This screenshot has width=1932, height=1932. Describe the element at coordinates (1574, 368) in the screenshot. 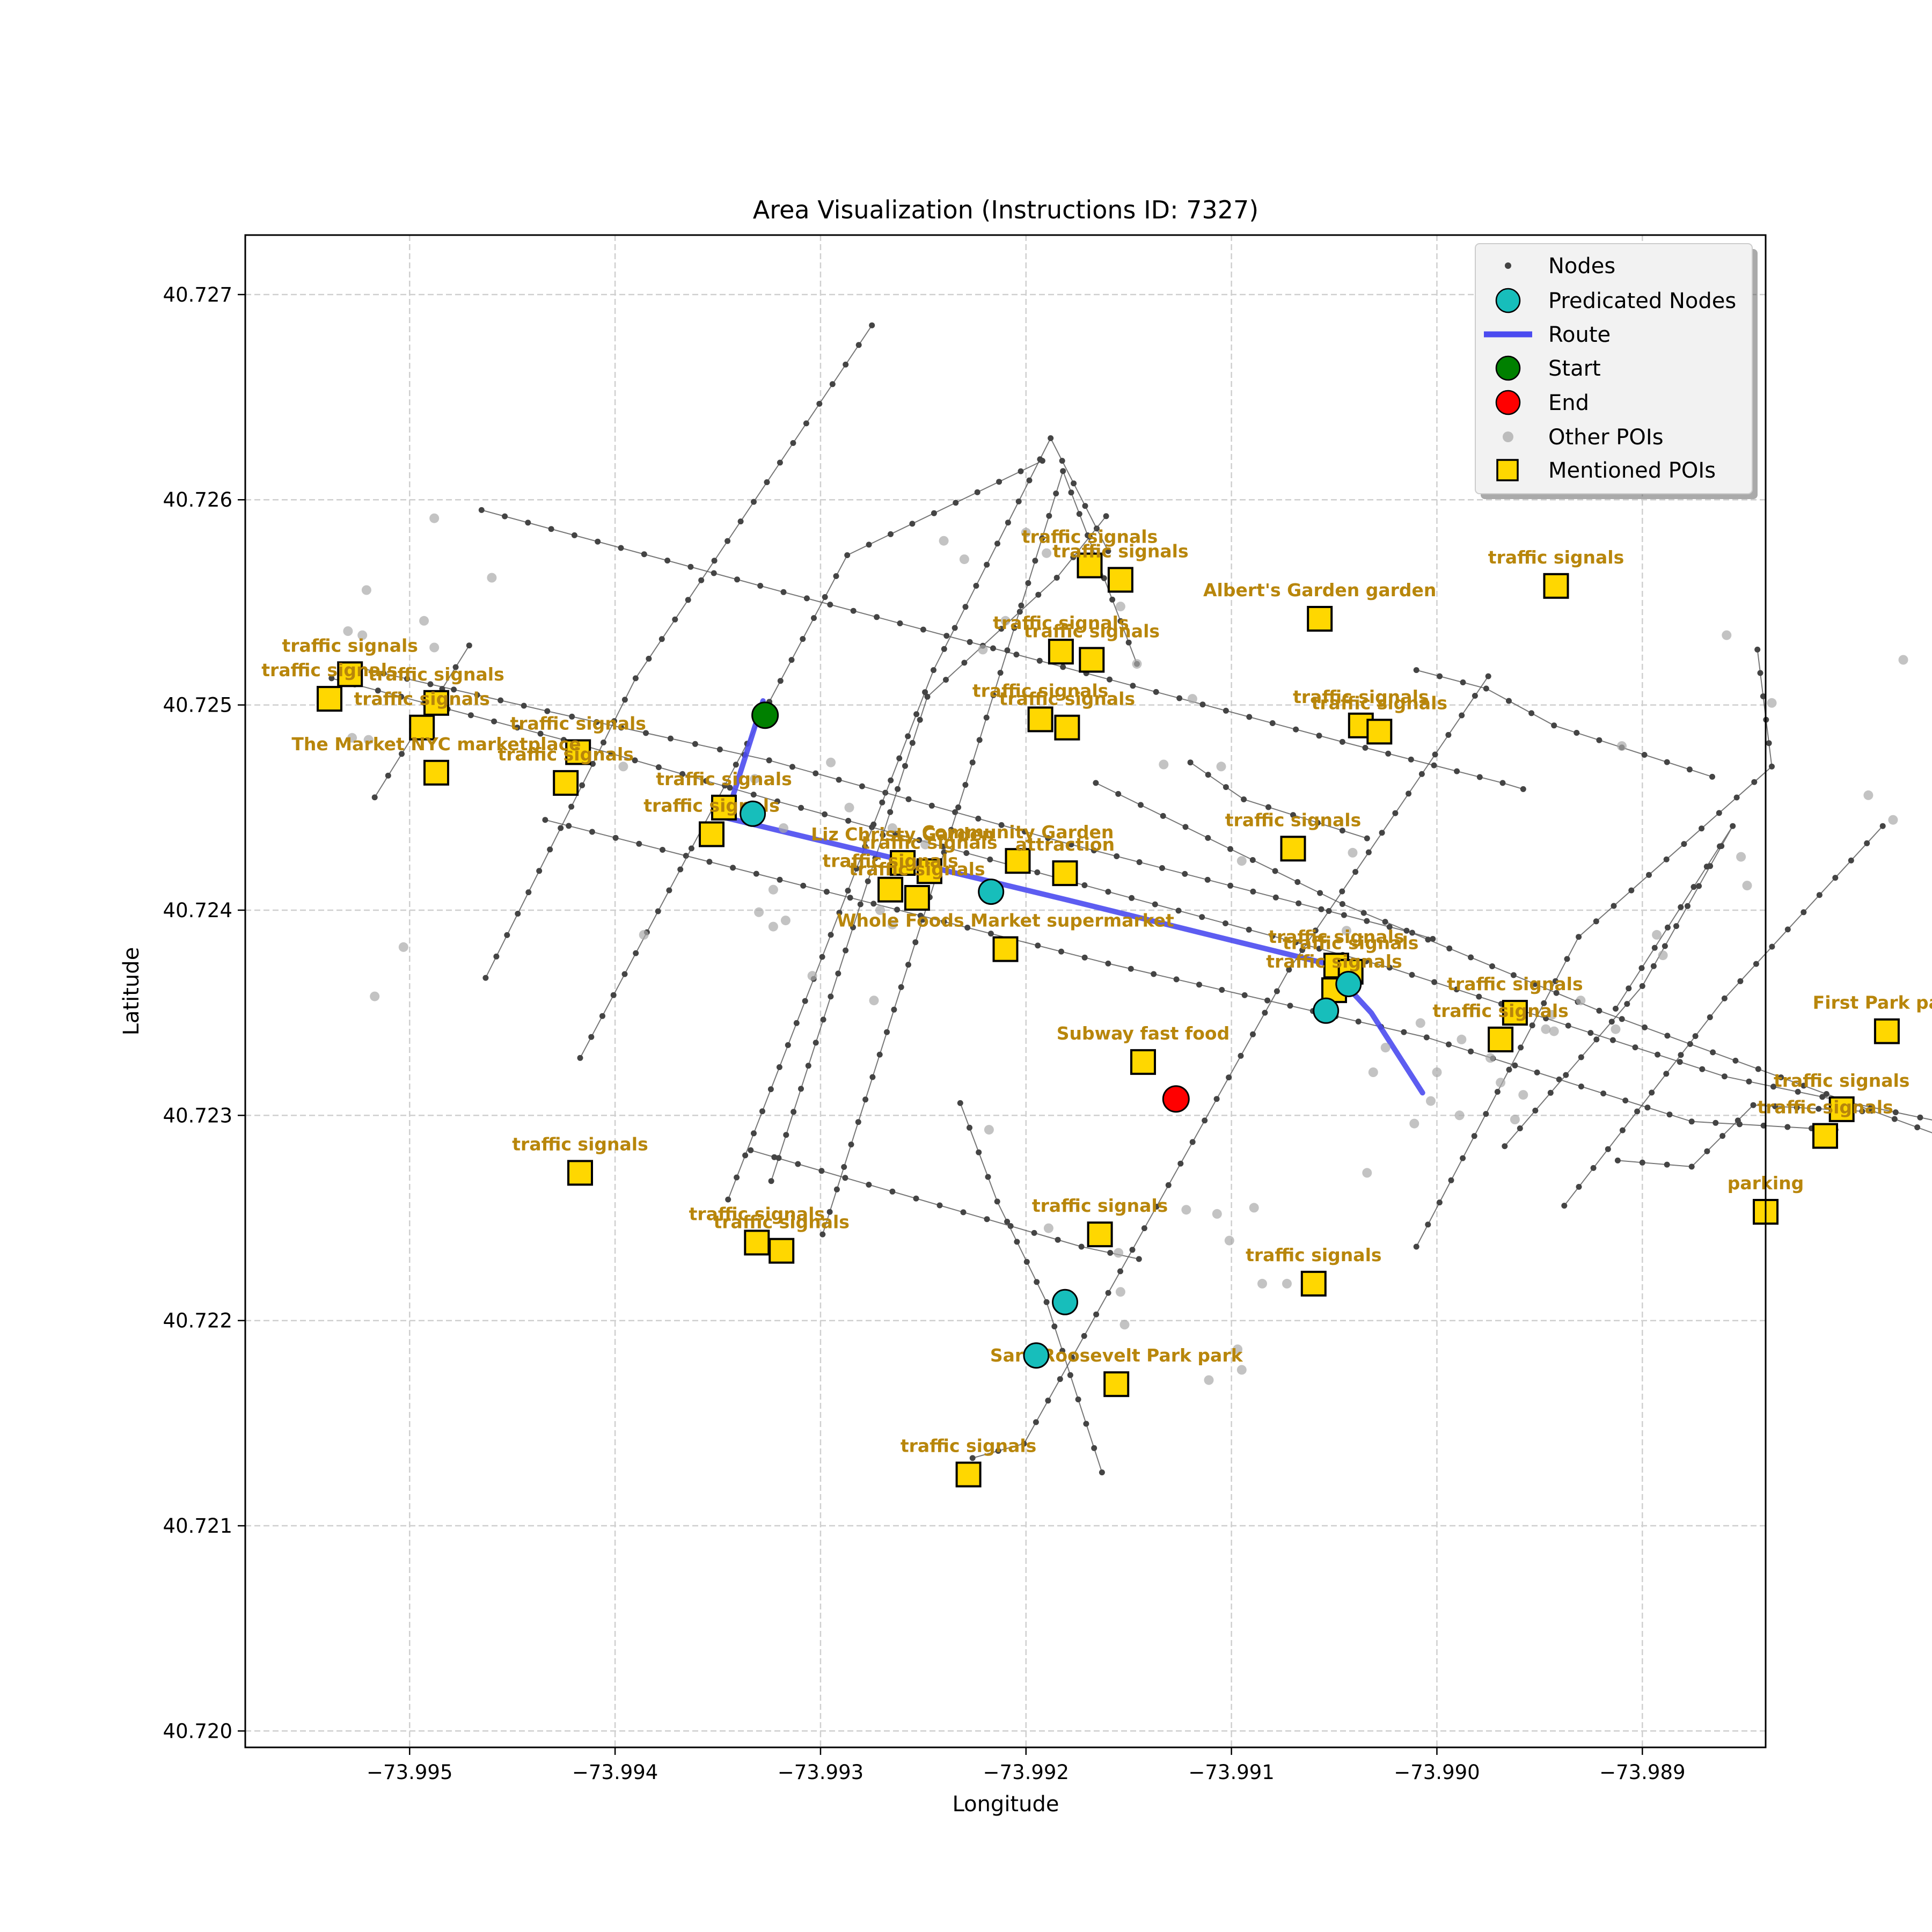

I see `legend-start-label: Start` at that location.